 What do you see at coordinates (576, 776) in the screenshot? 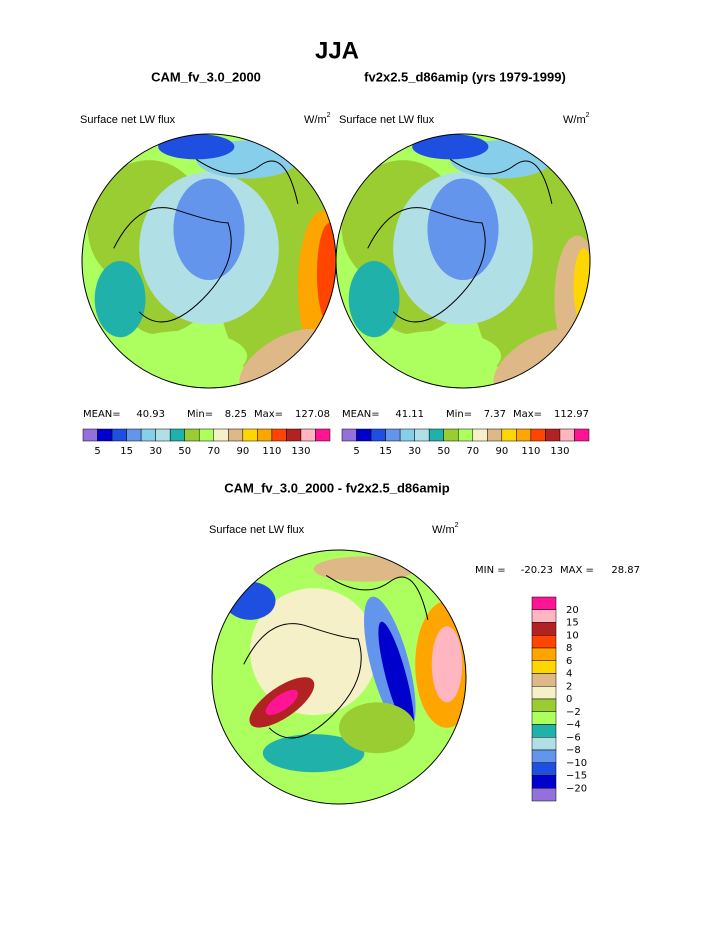
I see `colorbar-label: −15` at bounding box center [576, 776].